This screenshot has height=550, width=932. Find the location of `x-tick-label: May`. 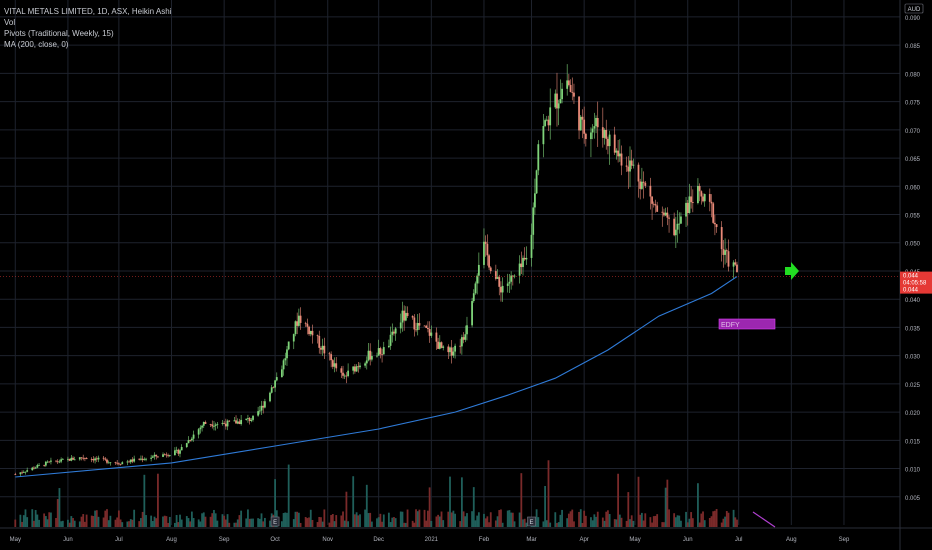

x-tick-label: May is located at coordinates (15, 540).